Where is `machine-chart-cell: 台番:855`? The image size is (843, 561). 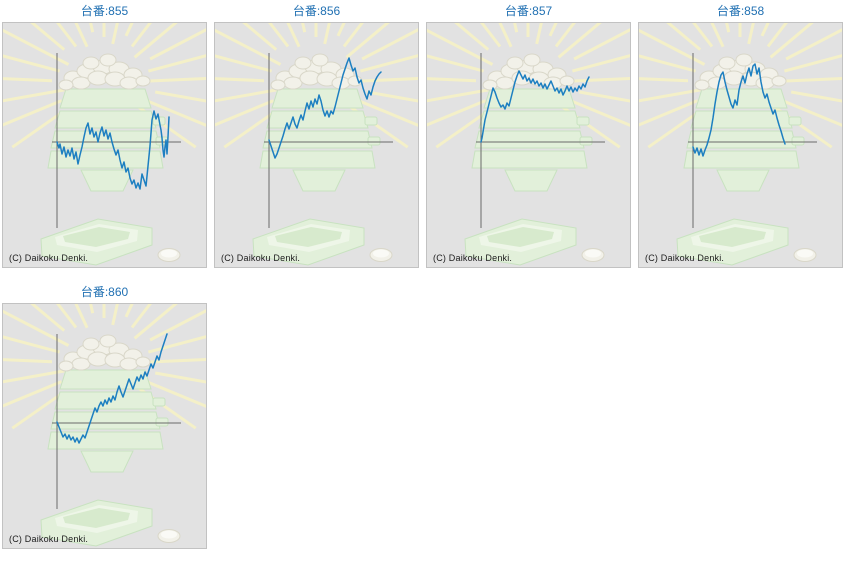 machine-chart-cell: 台番:855 is located at coordinates (104, 135).